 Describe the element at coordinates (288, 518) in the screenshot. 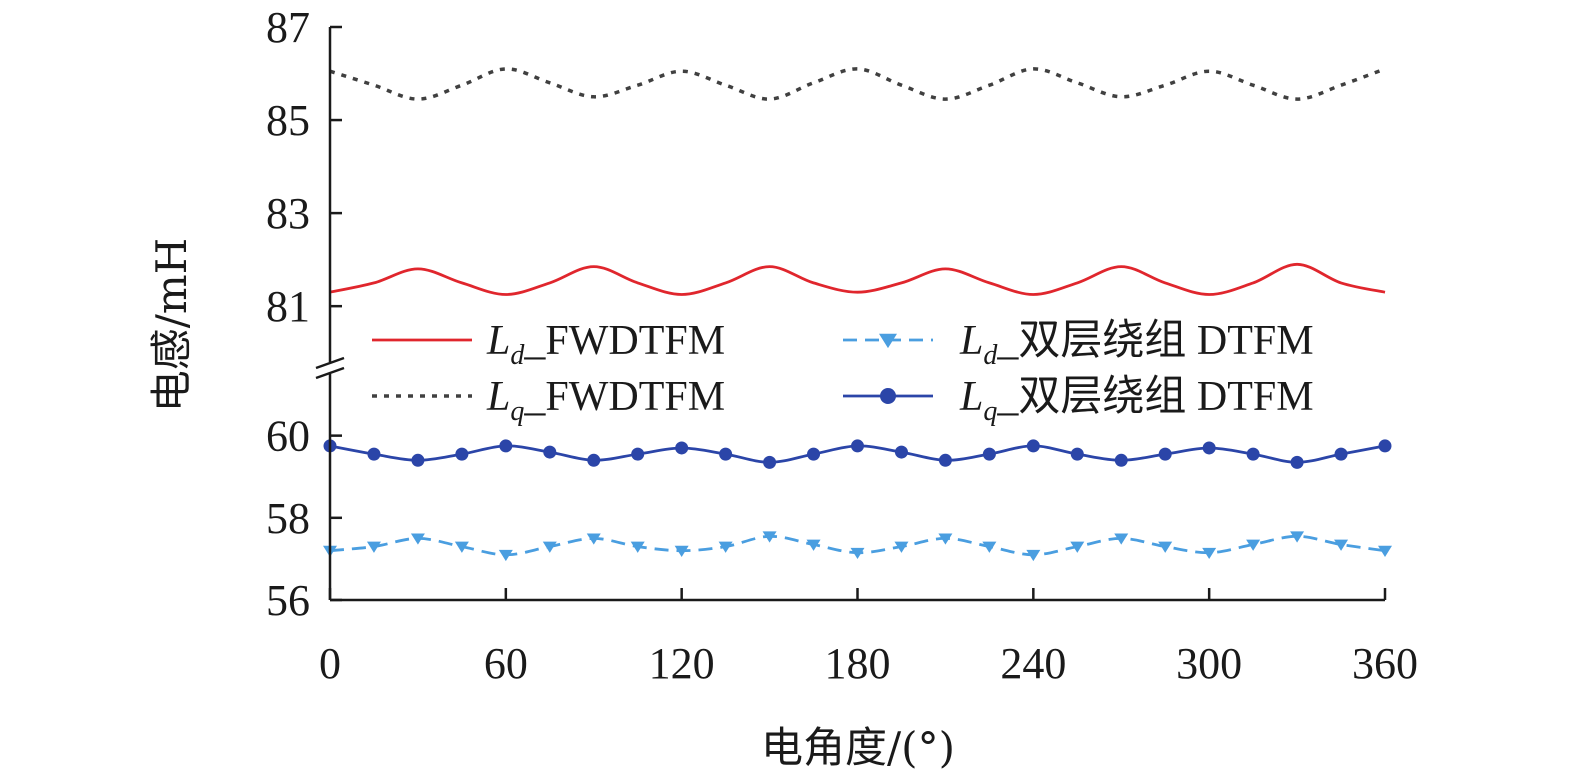

I see `y-tick-label-lower: 58` at that location.